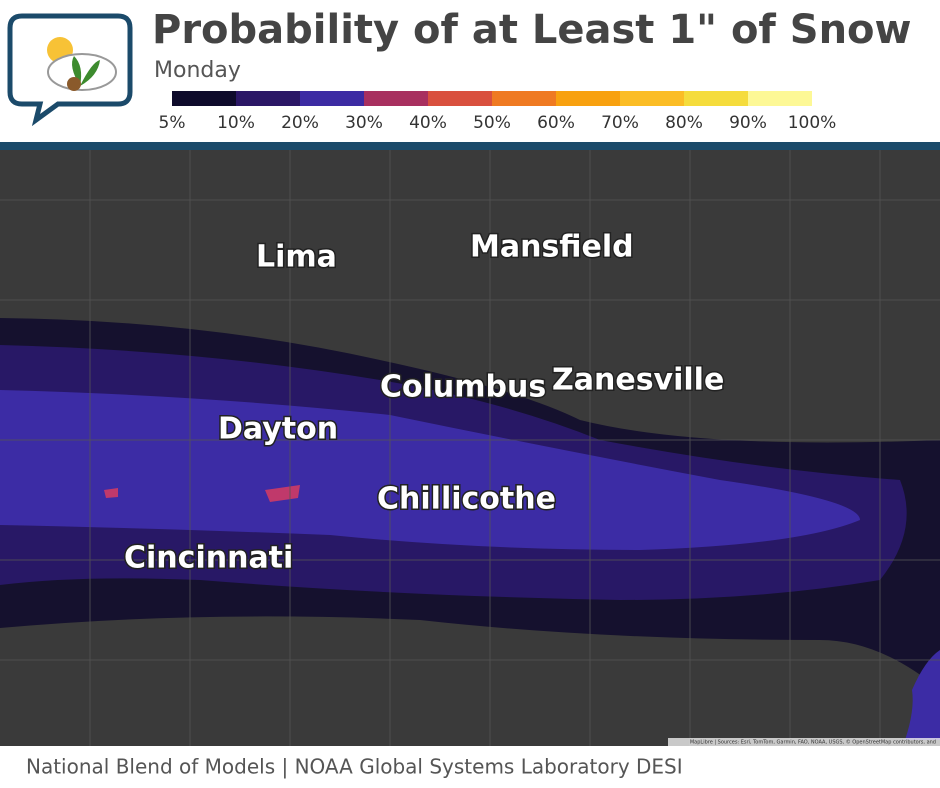 This screenshot has height=788, width=940. Describe the element at coordinates (552, 247) in the screenshot. I see `city-label: Mansfield` at that location.